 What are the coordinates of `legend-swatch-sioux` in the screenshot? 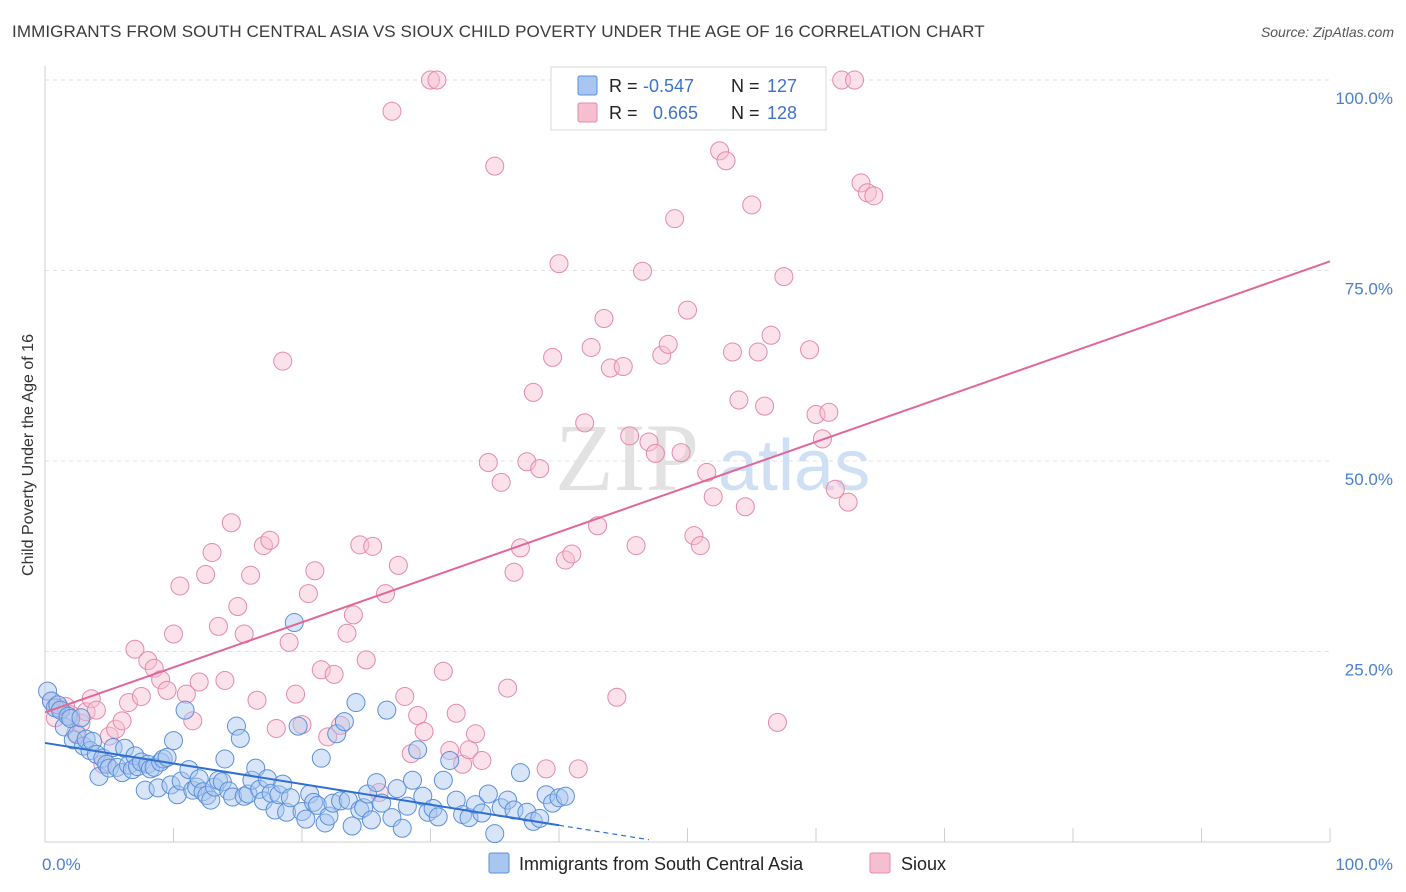 It's located at (587, 112).